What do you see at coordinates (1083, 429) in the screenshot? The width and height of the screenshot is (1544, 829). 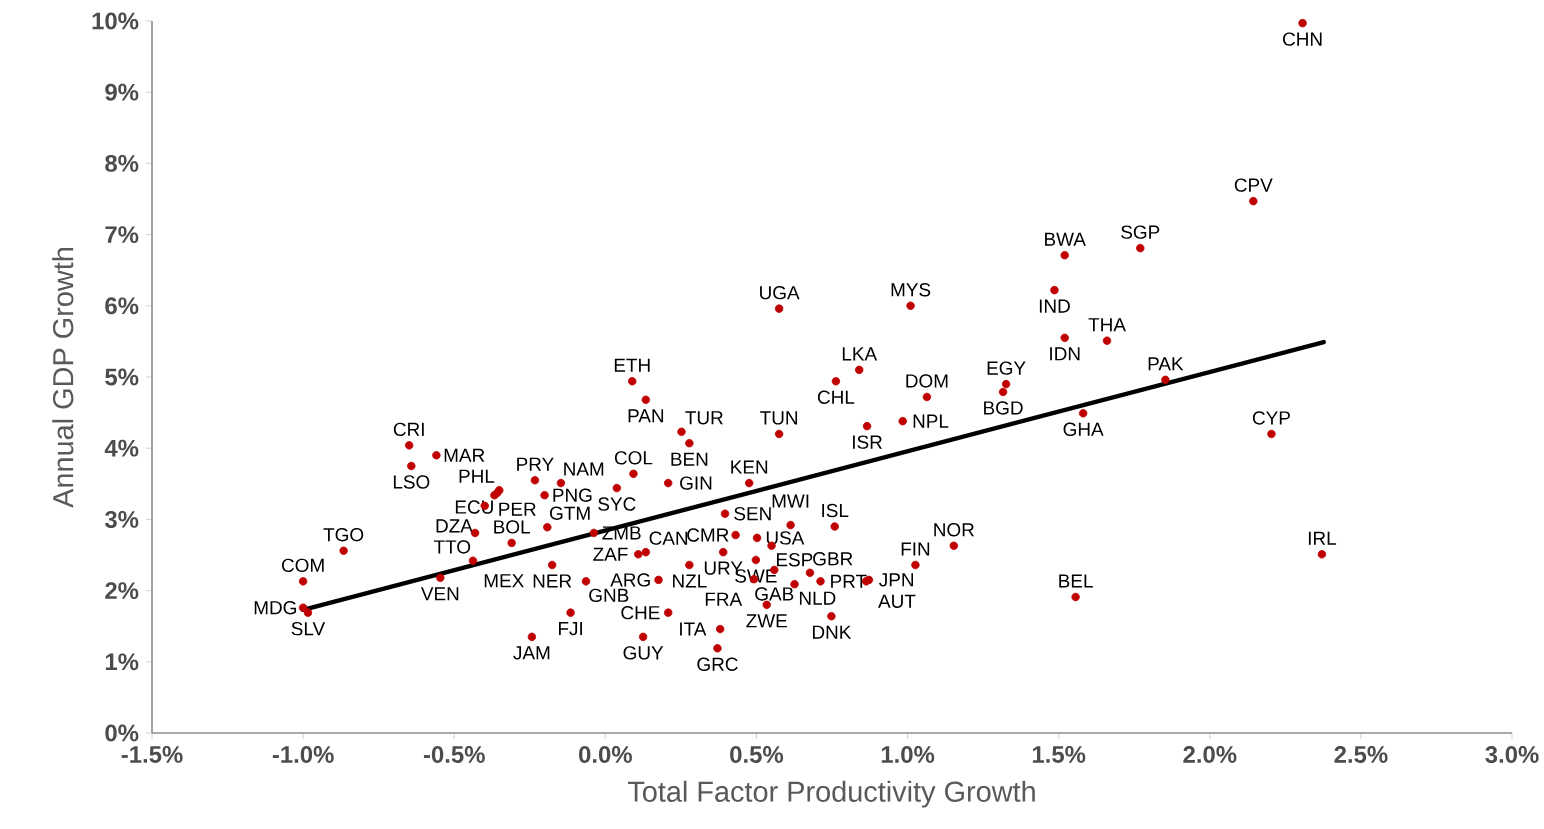 I see `data-label: GHA` at bounding box center [1083, 429].